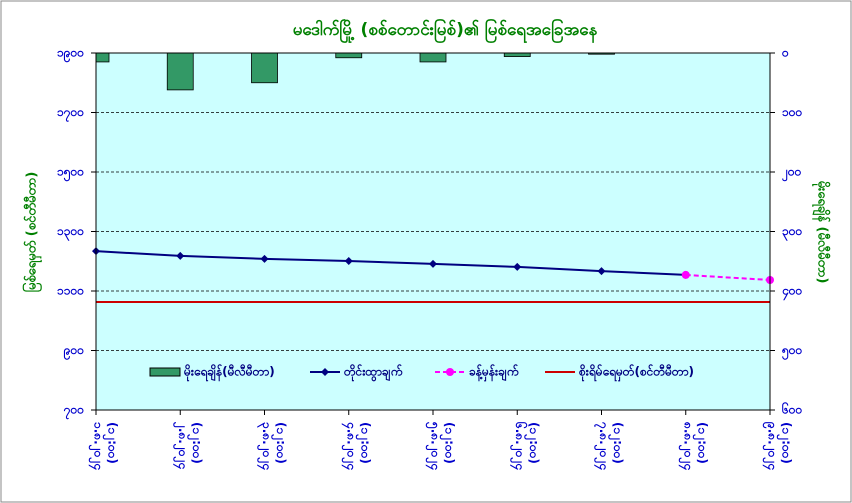 The height and width of the screenshot is (503, 852). I want to click on x-tick-label: ၅.၈.၂၀၂၄, so click(434, 445).